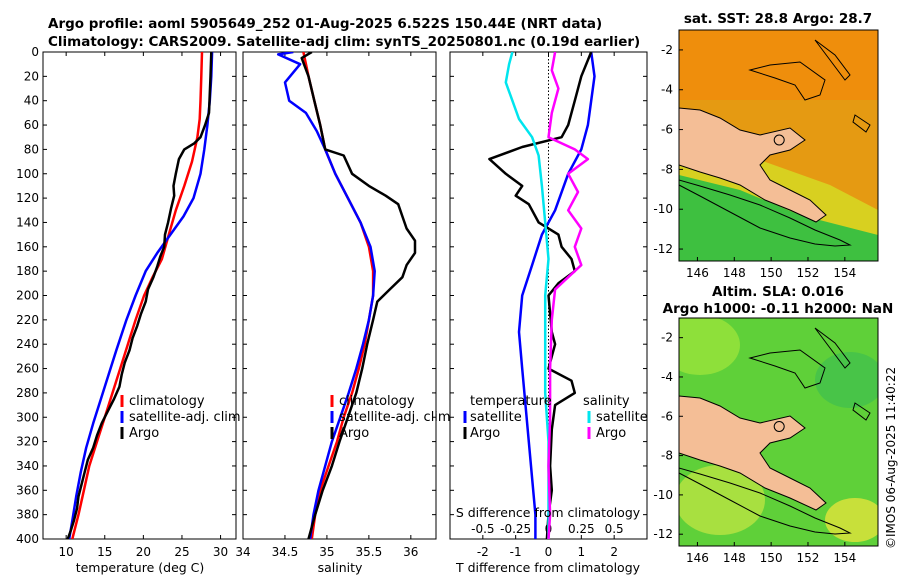 This screenshot has height=580, width=900. I want to click on sla-island-new-britain, so click(787, 369).